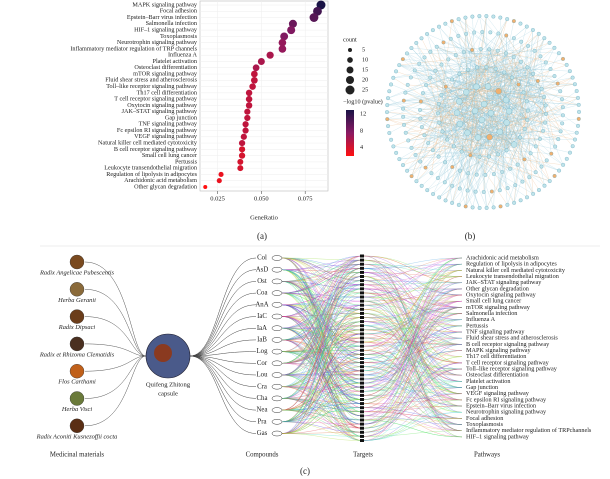 This screenshot has width=610, height=479. I want to click on compound-label: AnA, so click(261, 304).